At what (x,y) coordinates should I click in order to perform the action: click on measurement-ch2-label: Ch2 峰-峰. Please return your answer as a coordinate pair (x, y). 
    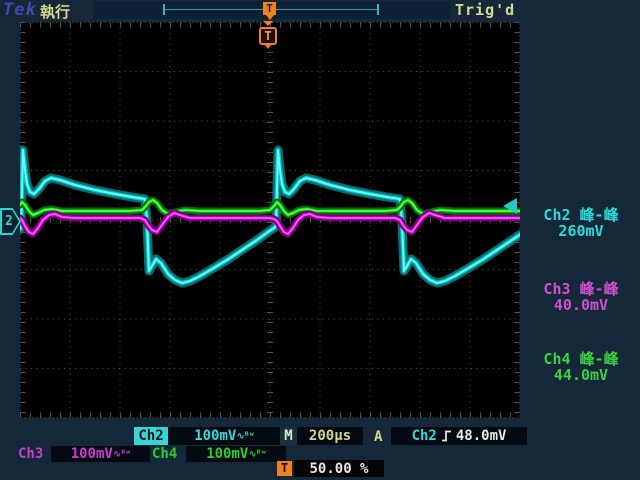
    Looking at the image, I should click on (581, 215).